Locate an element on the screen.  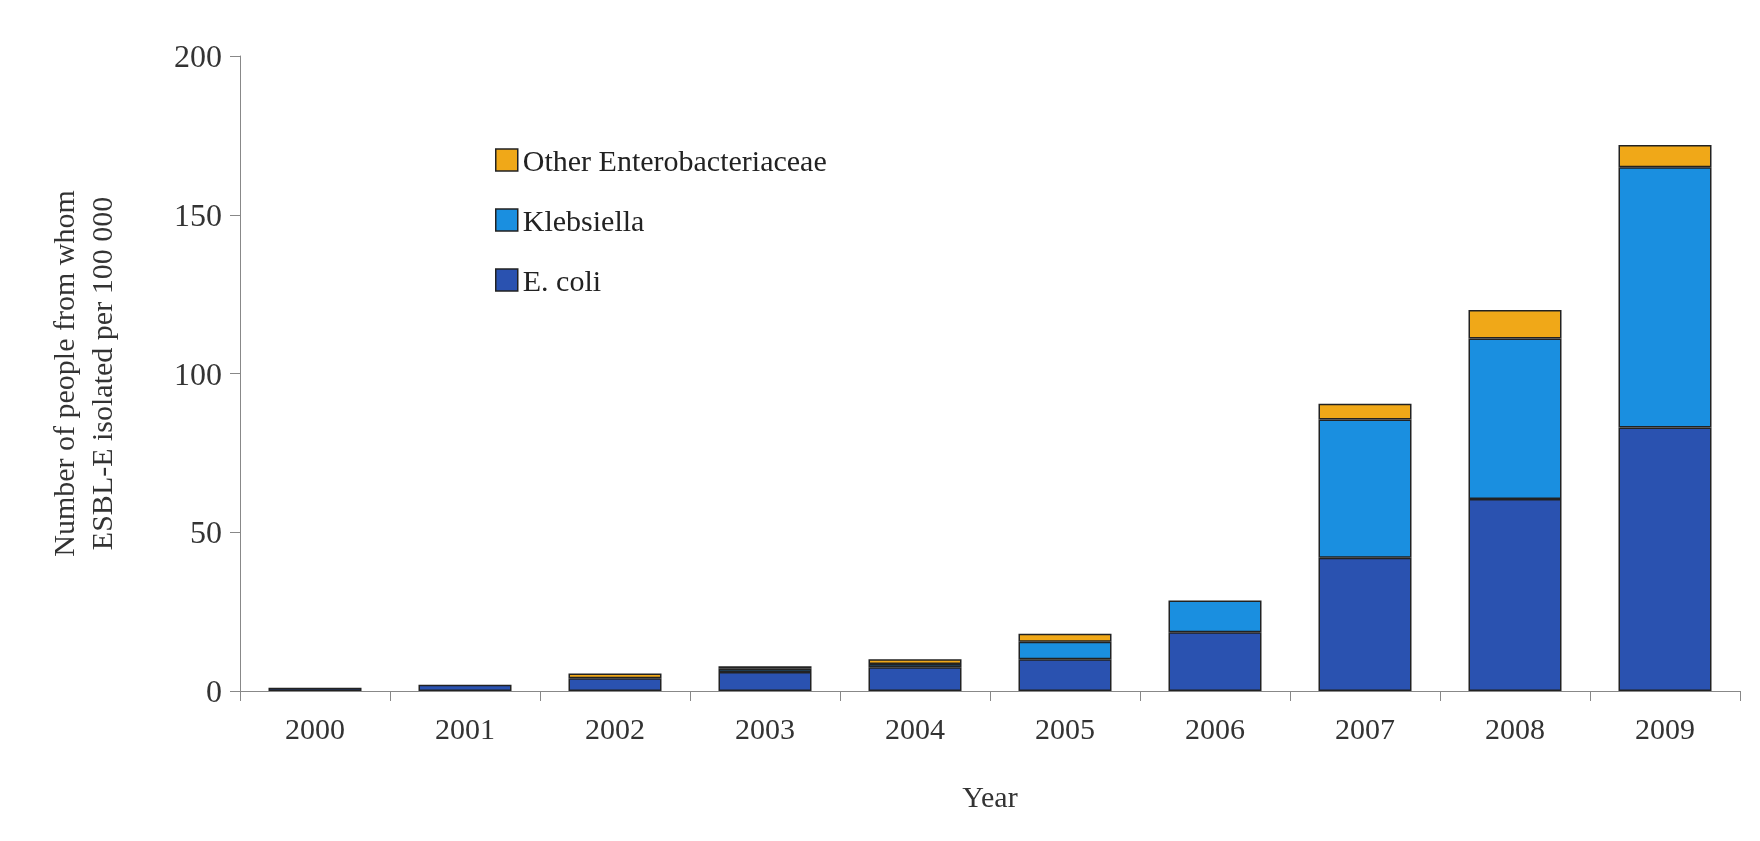
y-tick-label: 200 is located at coordinates (198, 56).